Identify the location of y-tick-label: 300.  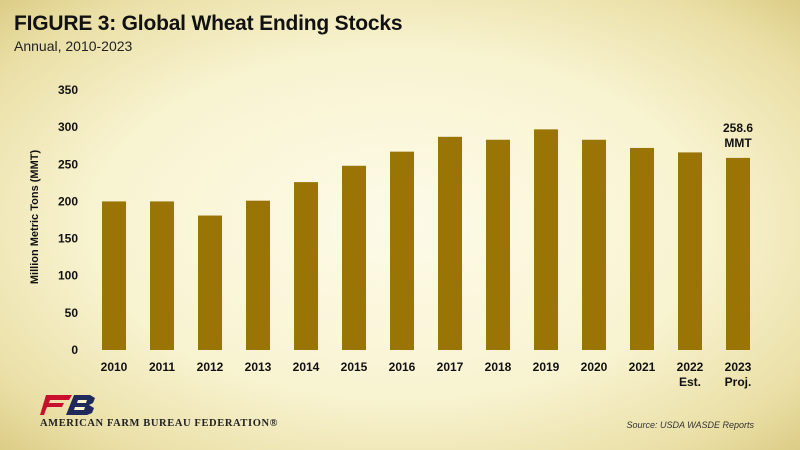
(68, 127).